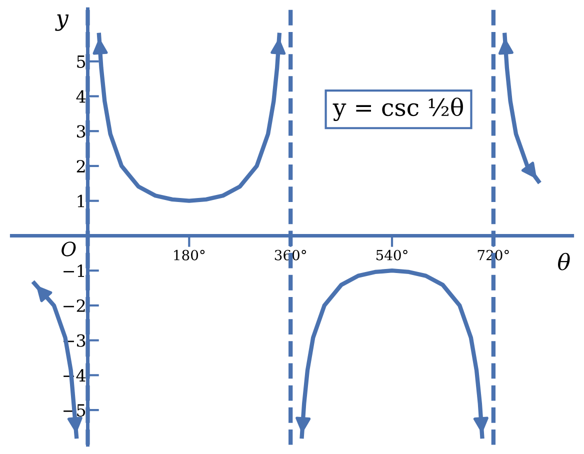  What do you see at coordinates (81, 131) in the screenshot?
I see `y-tick-label: 3` at bounding box center [81, 131].